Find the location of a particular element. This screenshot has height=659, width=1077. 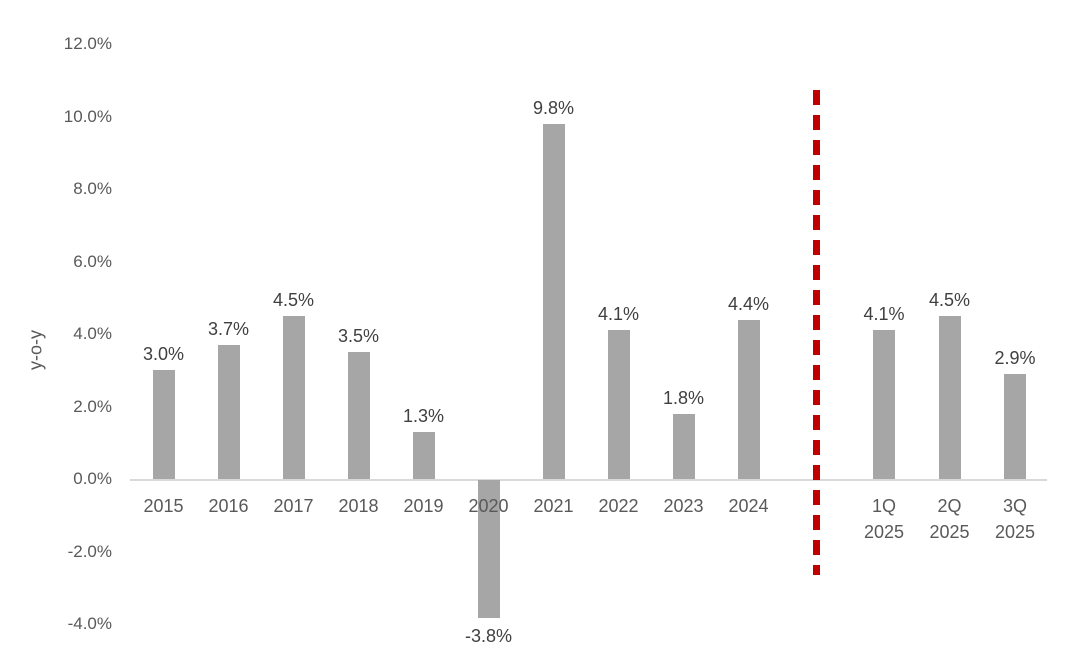

x-tick-label: 2021 is located at coordinates (553, 506).